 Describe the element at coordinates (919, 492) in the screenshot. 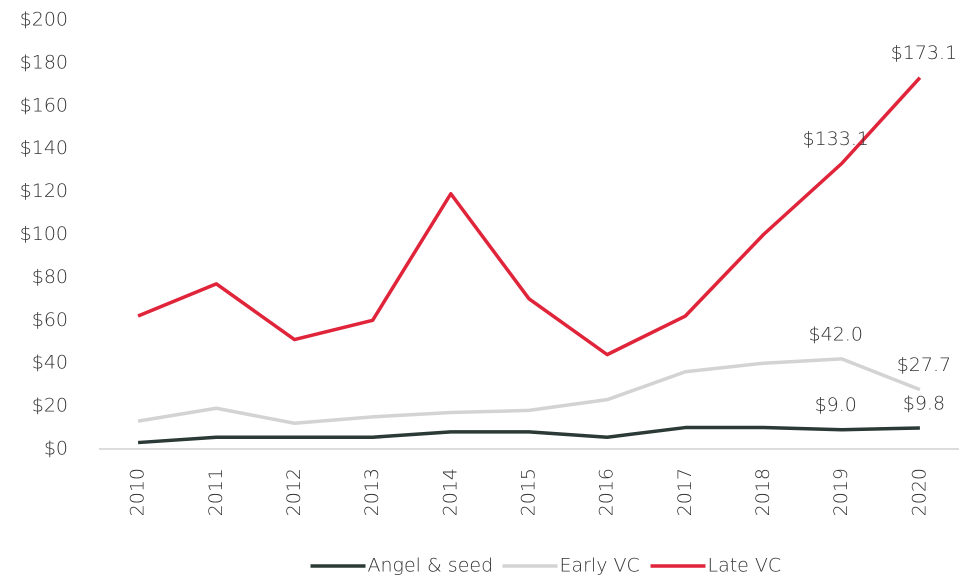

I see `x-tick-label: 2020` at that location.